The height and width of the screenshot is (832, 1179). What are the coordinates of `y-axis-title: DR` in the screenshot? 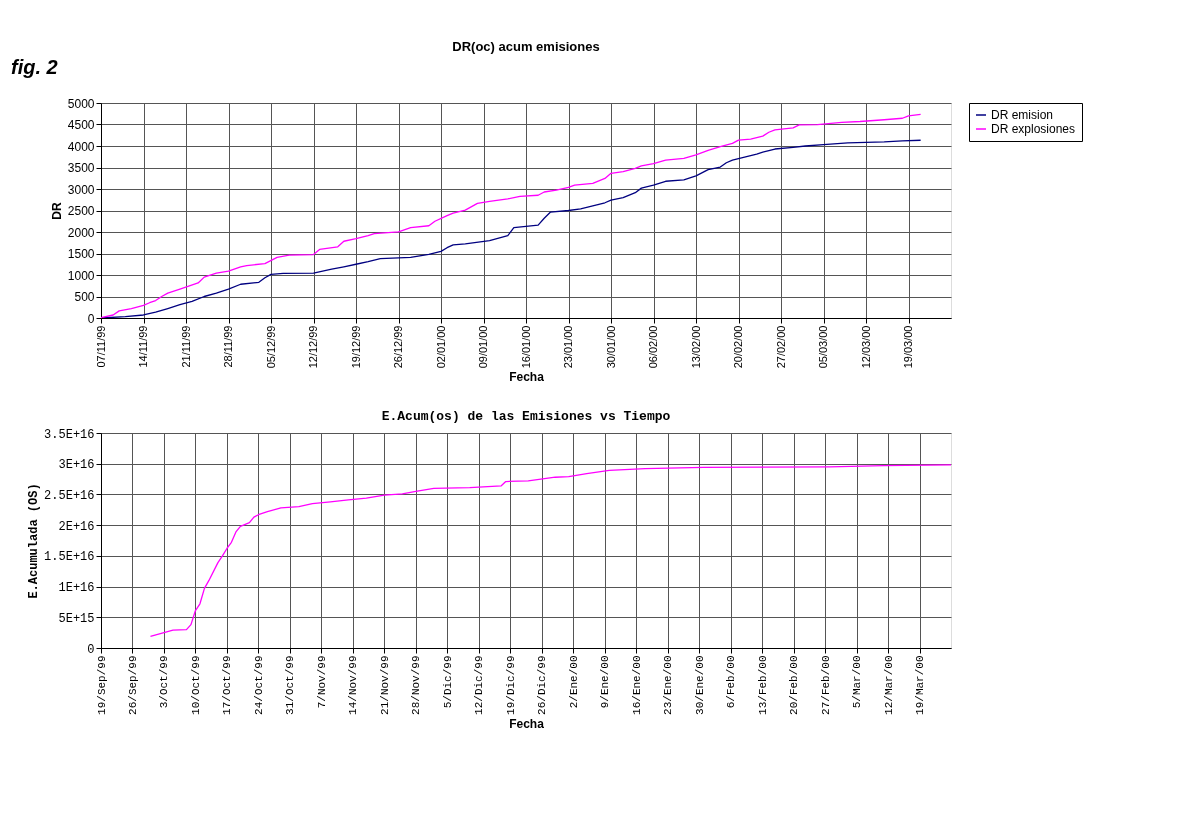 It's located at (56, 211).